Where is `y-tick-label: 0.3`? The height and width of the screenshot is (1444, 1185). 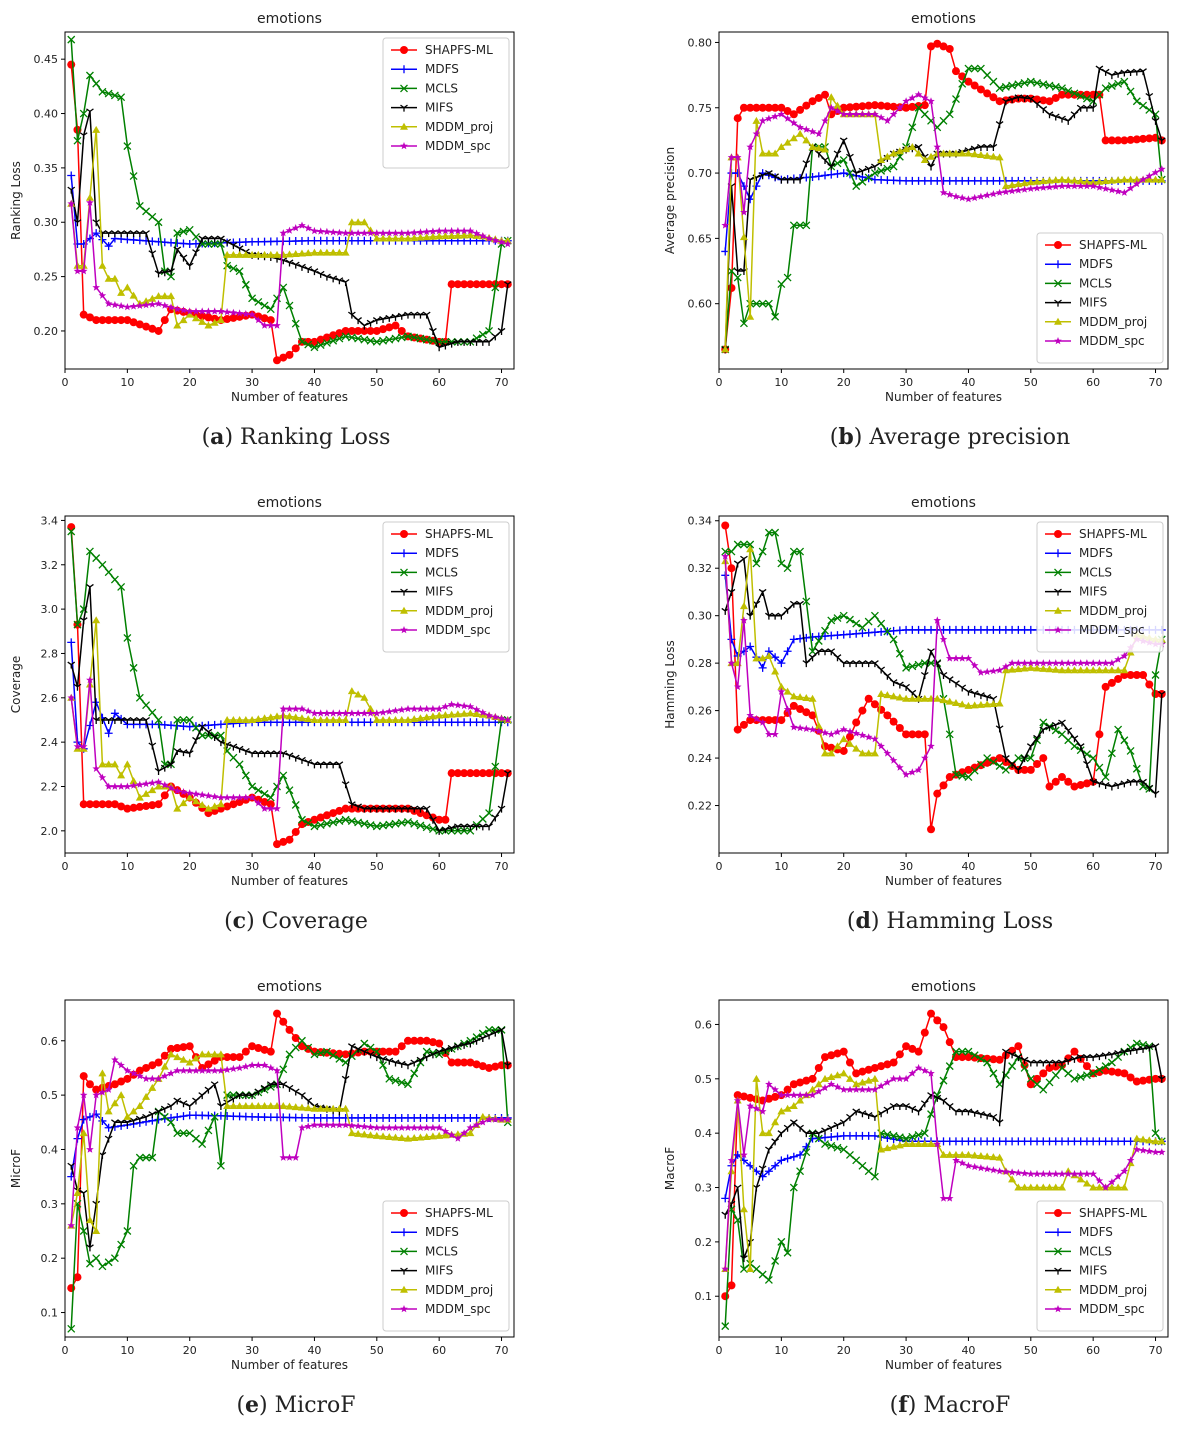
y-tick-label: 0.3 is located at coordinates (50, 1204).